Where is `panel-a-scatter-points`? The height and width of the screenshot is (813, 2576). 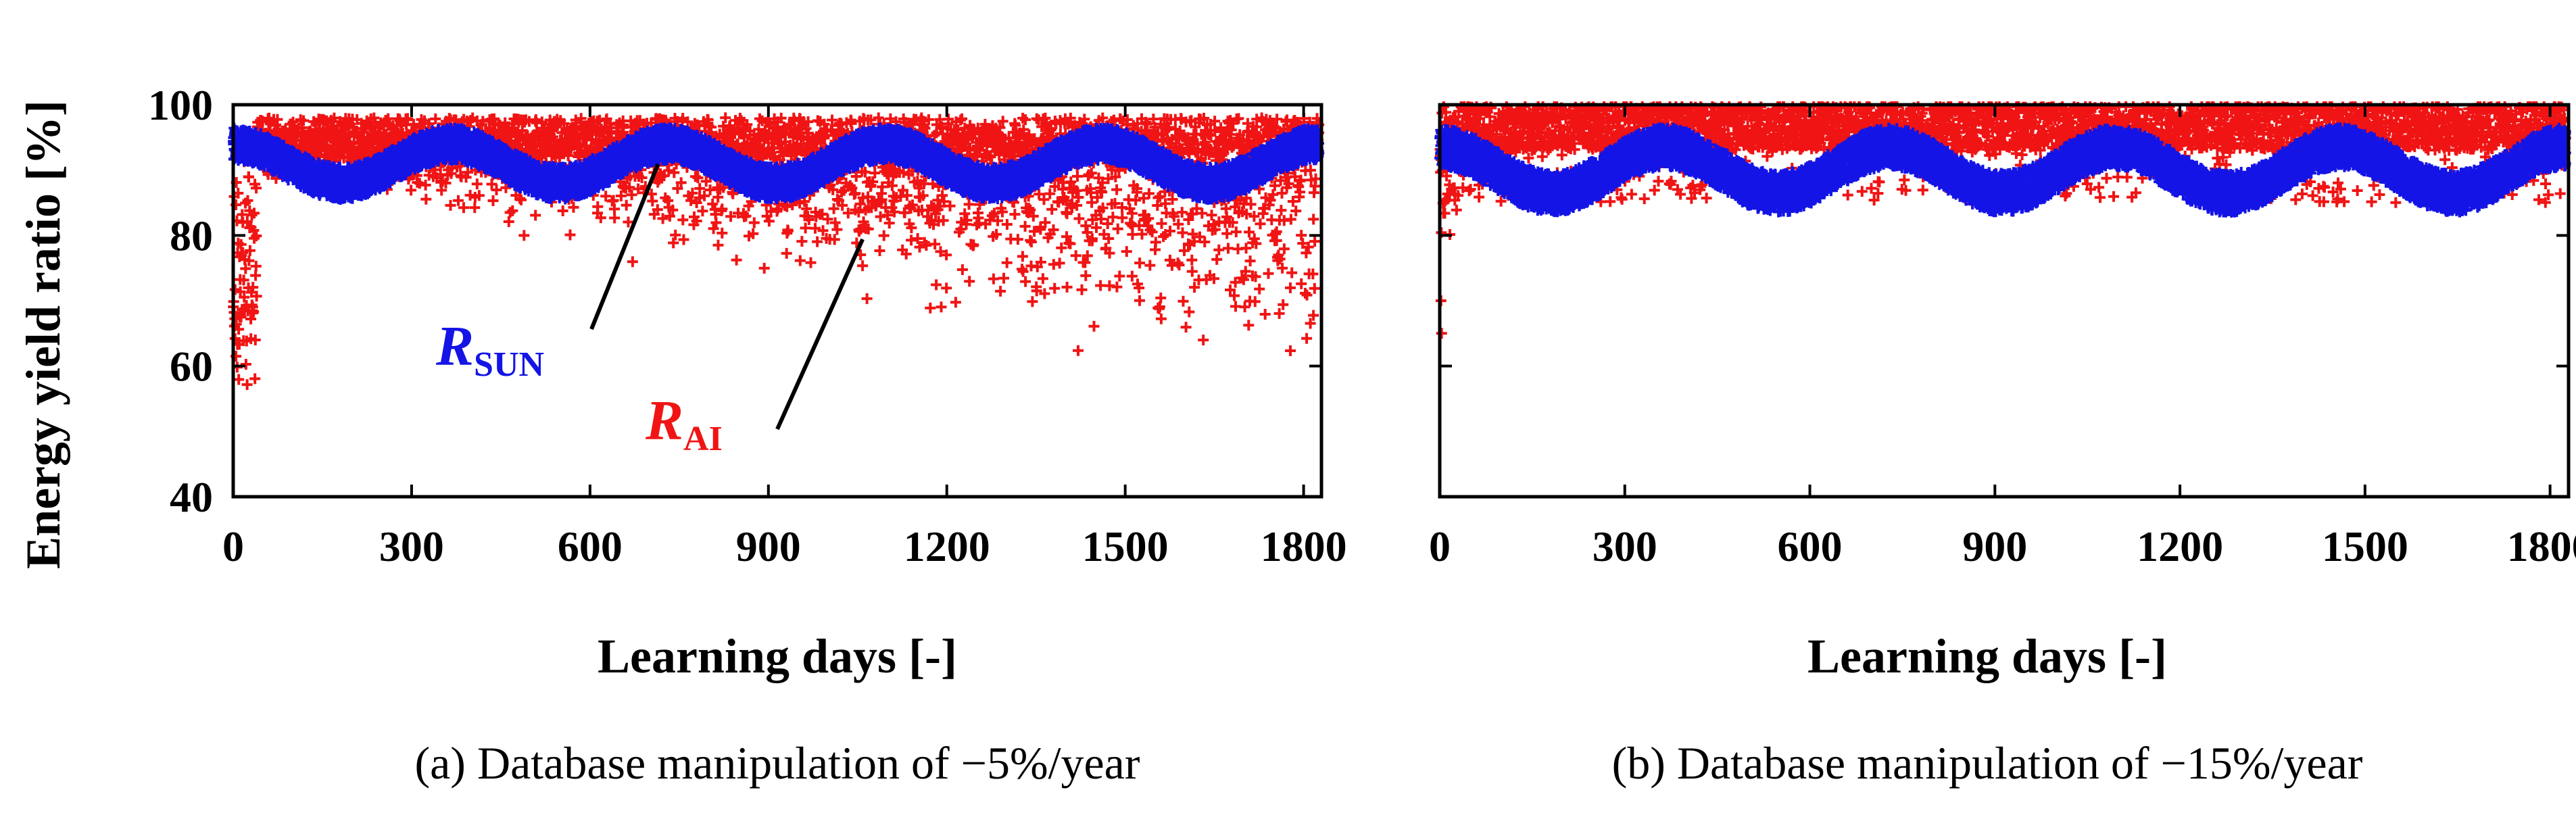
panel-a-scatter-points is located at coordinates (776, 251).